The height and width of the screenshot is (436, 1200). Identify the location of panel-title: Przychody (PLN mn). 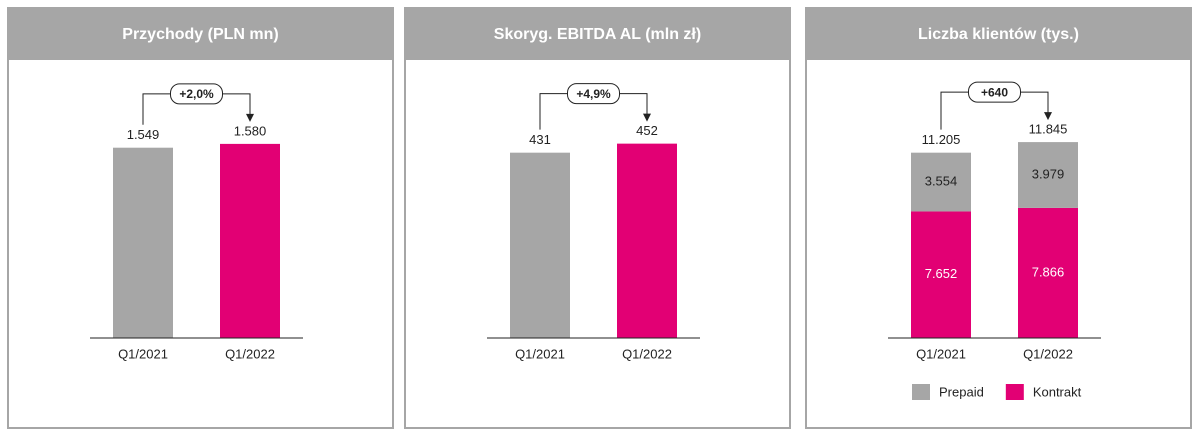
(200, 34).